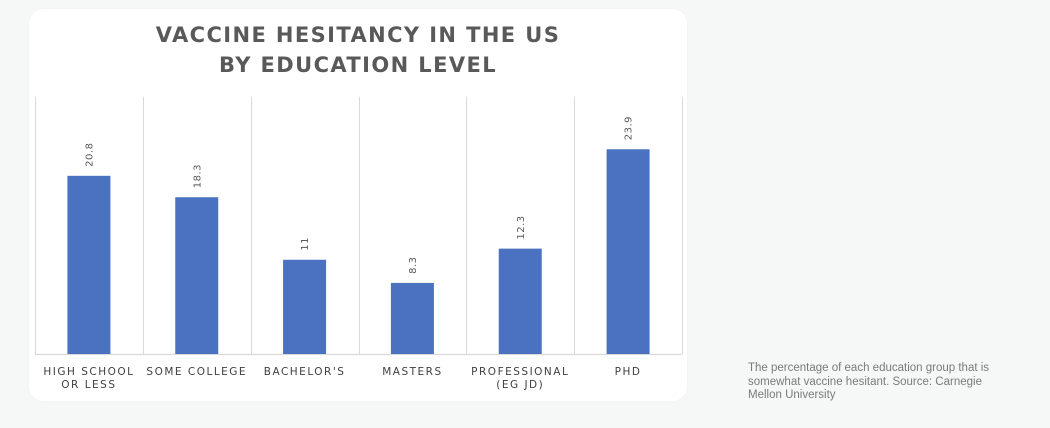  What do you see at coordinates (358, 65) in the screenshot?
I see `chart-title-line-2: BY EDUCATION LEVEL` at bounding box center [358, 65].